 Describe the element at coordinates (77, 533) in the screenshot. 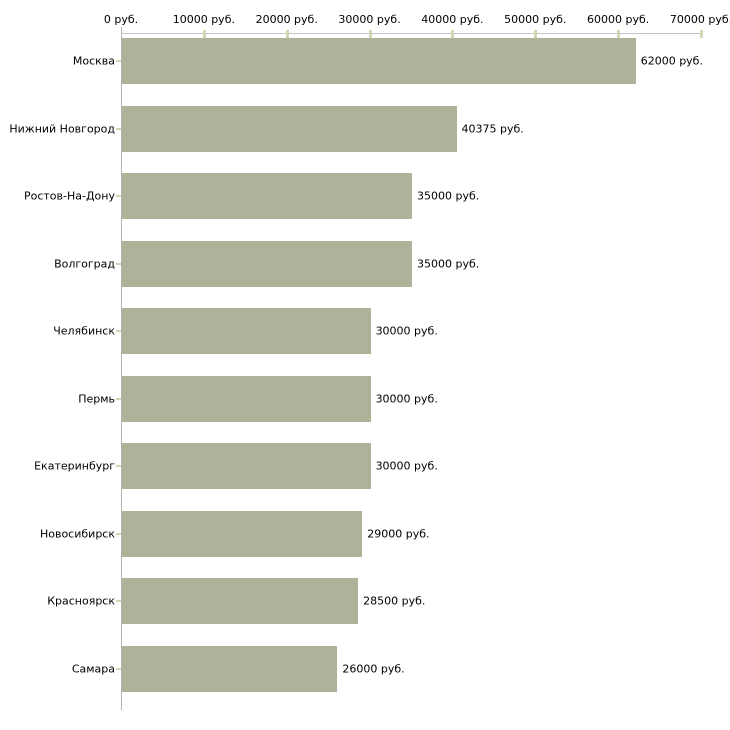

I see `category-label: Новосибирск` at that location.